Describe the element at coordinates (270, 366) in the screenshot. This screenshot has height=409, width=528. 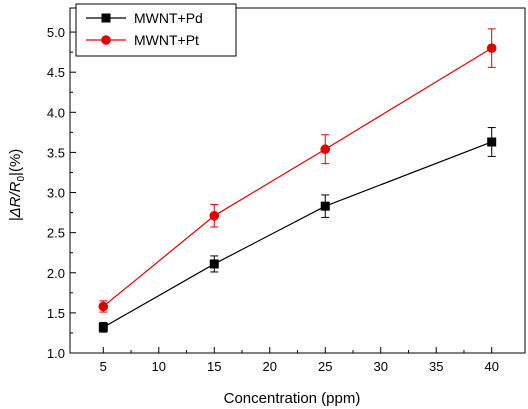
I see `x-tick-label: 20` at that location.